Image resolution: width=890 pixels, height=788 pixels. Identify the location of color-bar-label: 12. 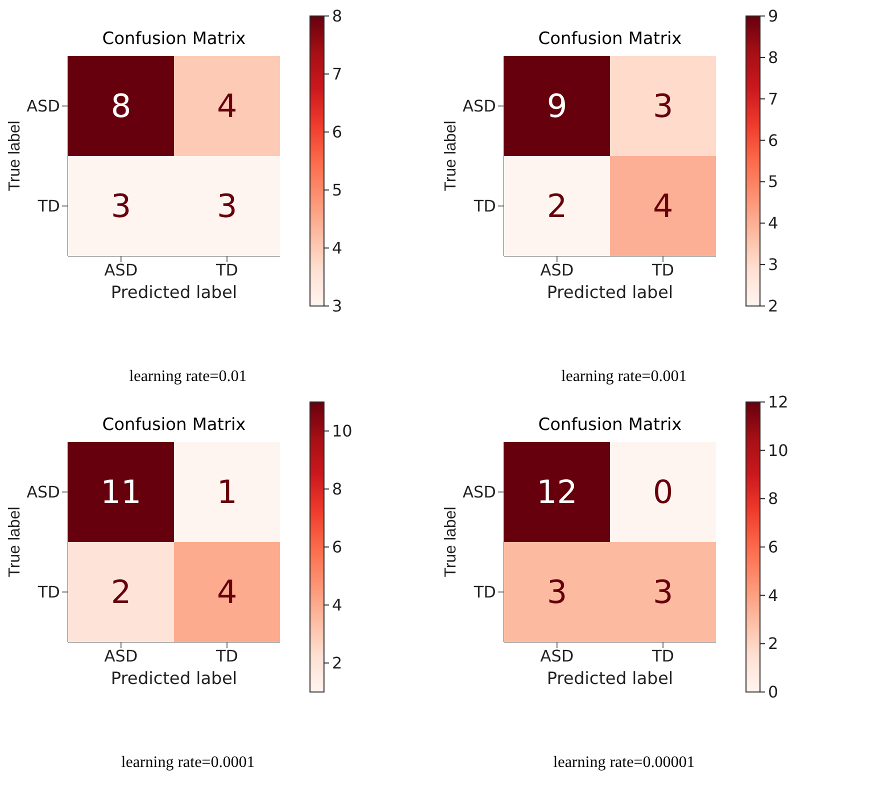
(778, 402).